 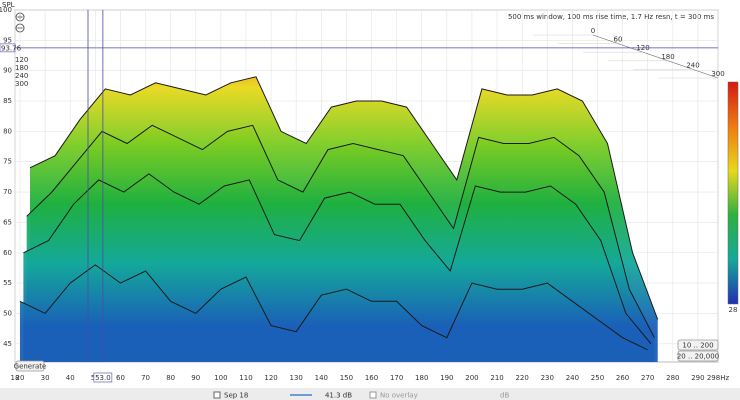 I want to click on x-tick-label: 120, so click(x=270, y=378).